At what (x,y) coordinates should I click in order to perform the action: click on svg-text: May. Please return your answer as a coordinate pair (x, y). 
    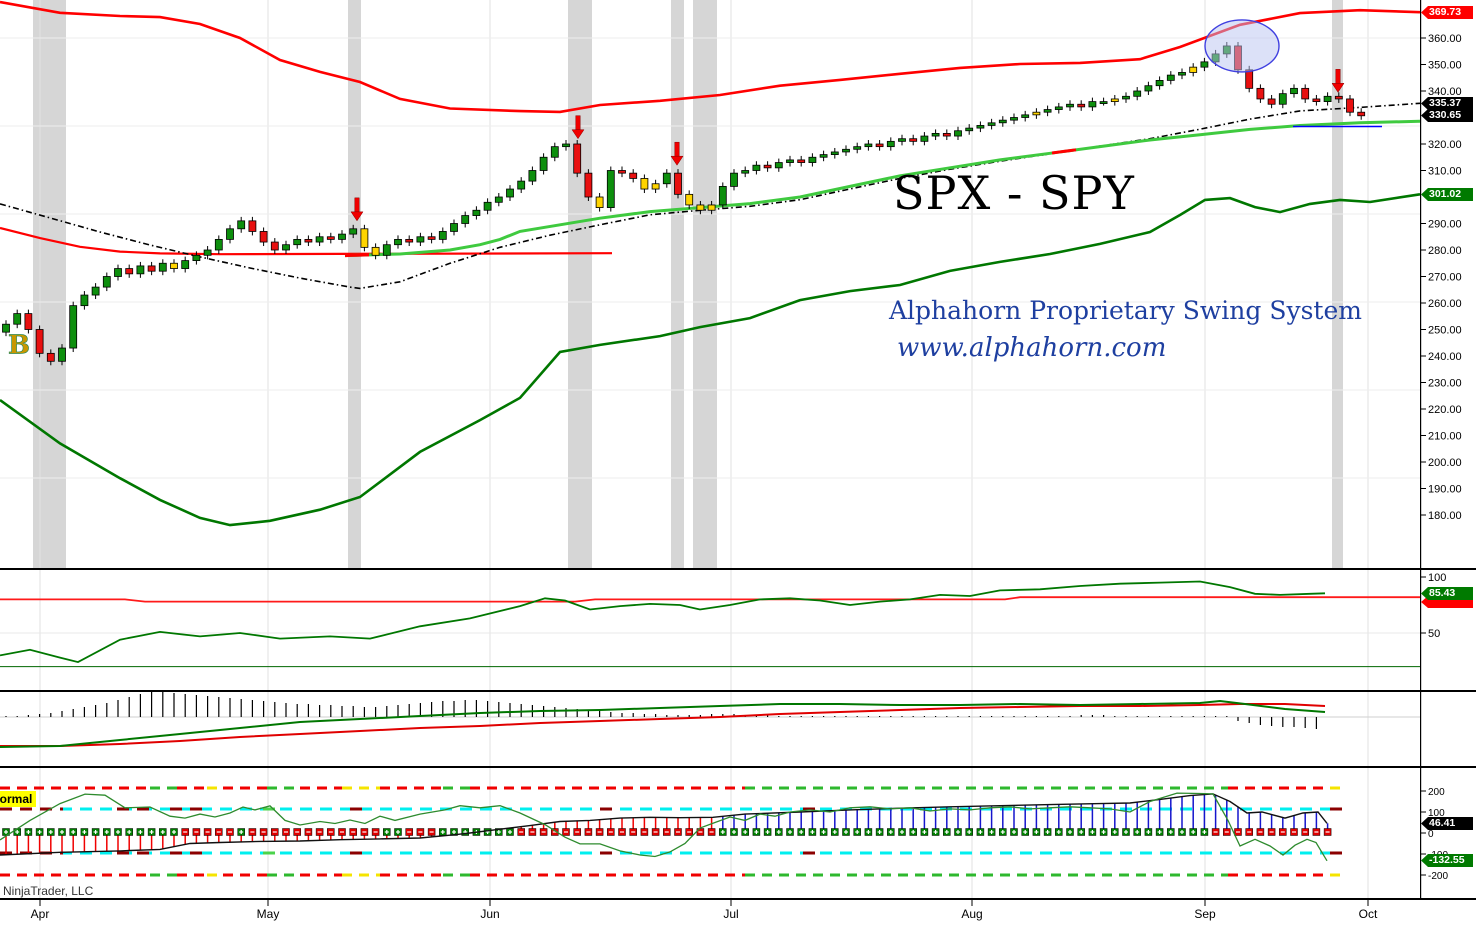
    Looking at the image, I should click on (268, 914).